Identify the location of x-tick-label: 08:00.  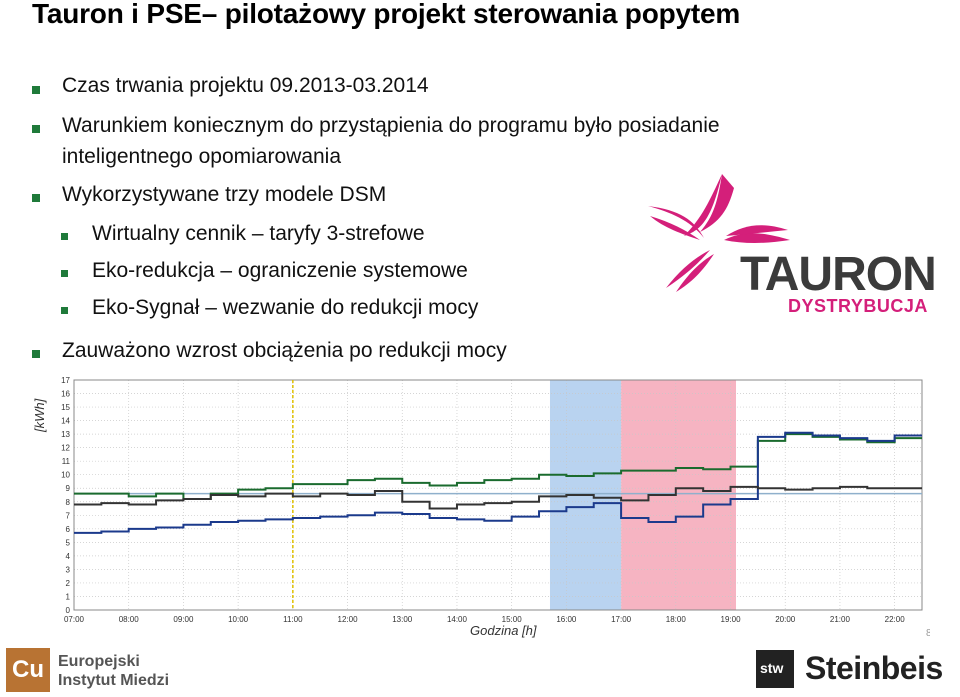
(129, 619).